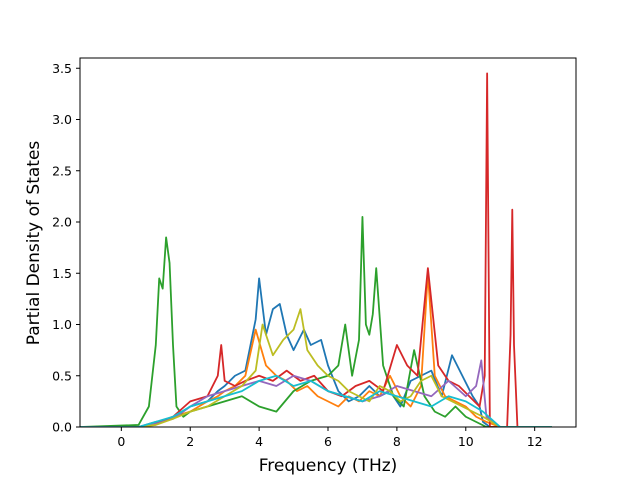  I want to click on y-tick-label: 3.5, so click(62, 68).